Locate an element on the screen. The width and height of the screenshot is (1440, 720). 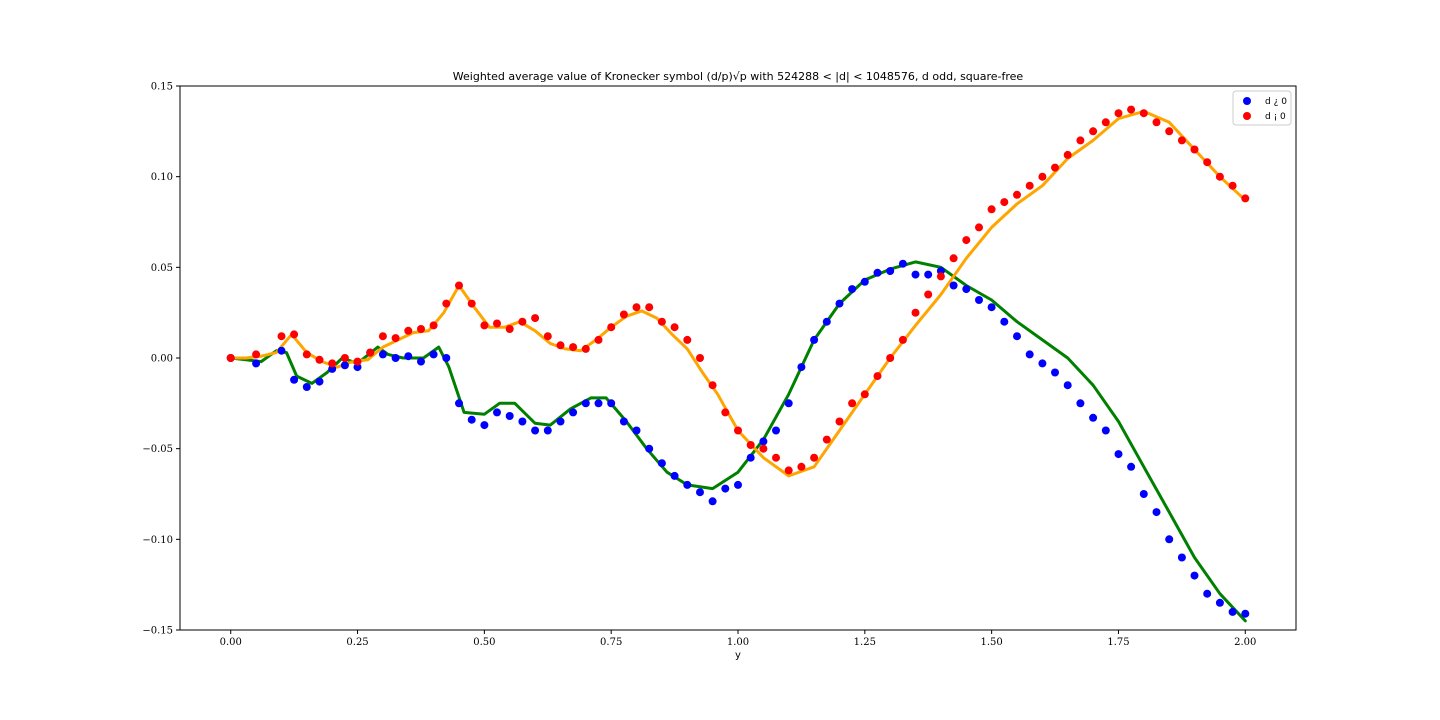
y-tick-label-5: 0.10 is located at coordinates (162, 177).